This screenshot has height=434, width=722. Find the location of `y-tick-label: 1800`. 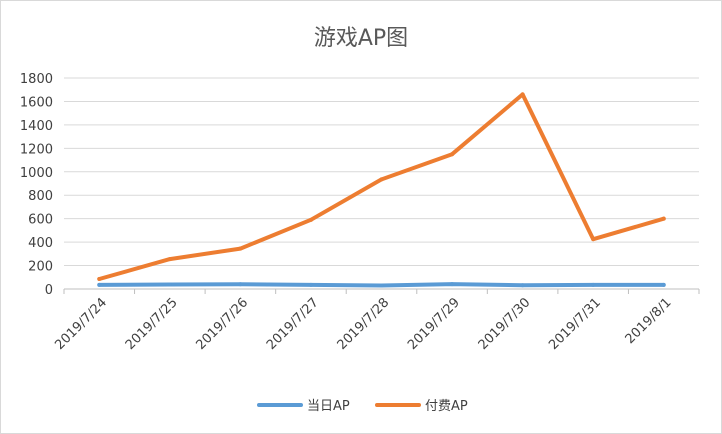

y-tick-label: 1800 is located at coordinates (36, 79).